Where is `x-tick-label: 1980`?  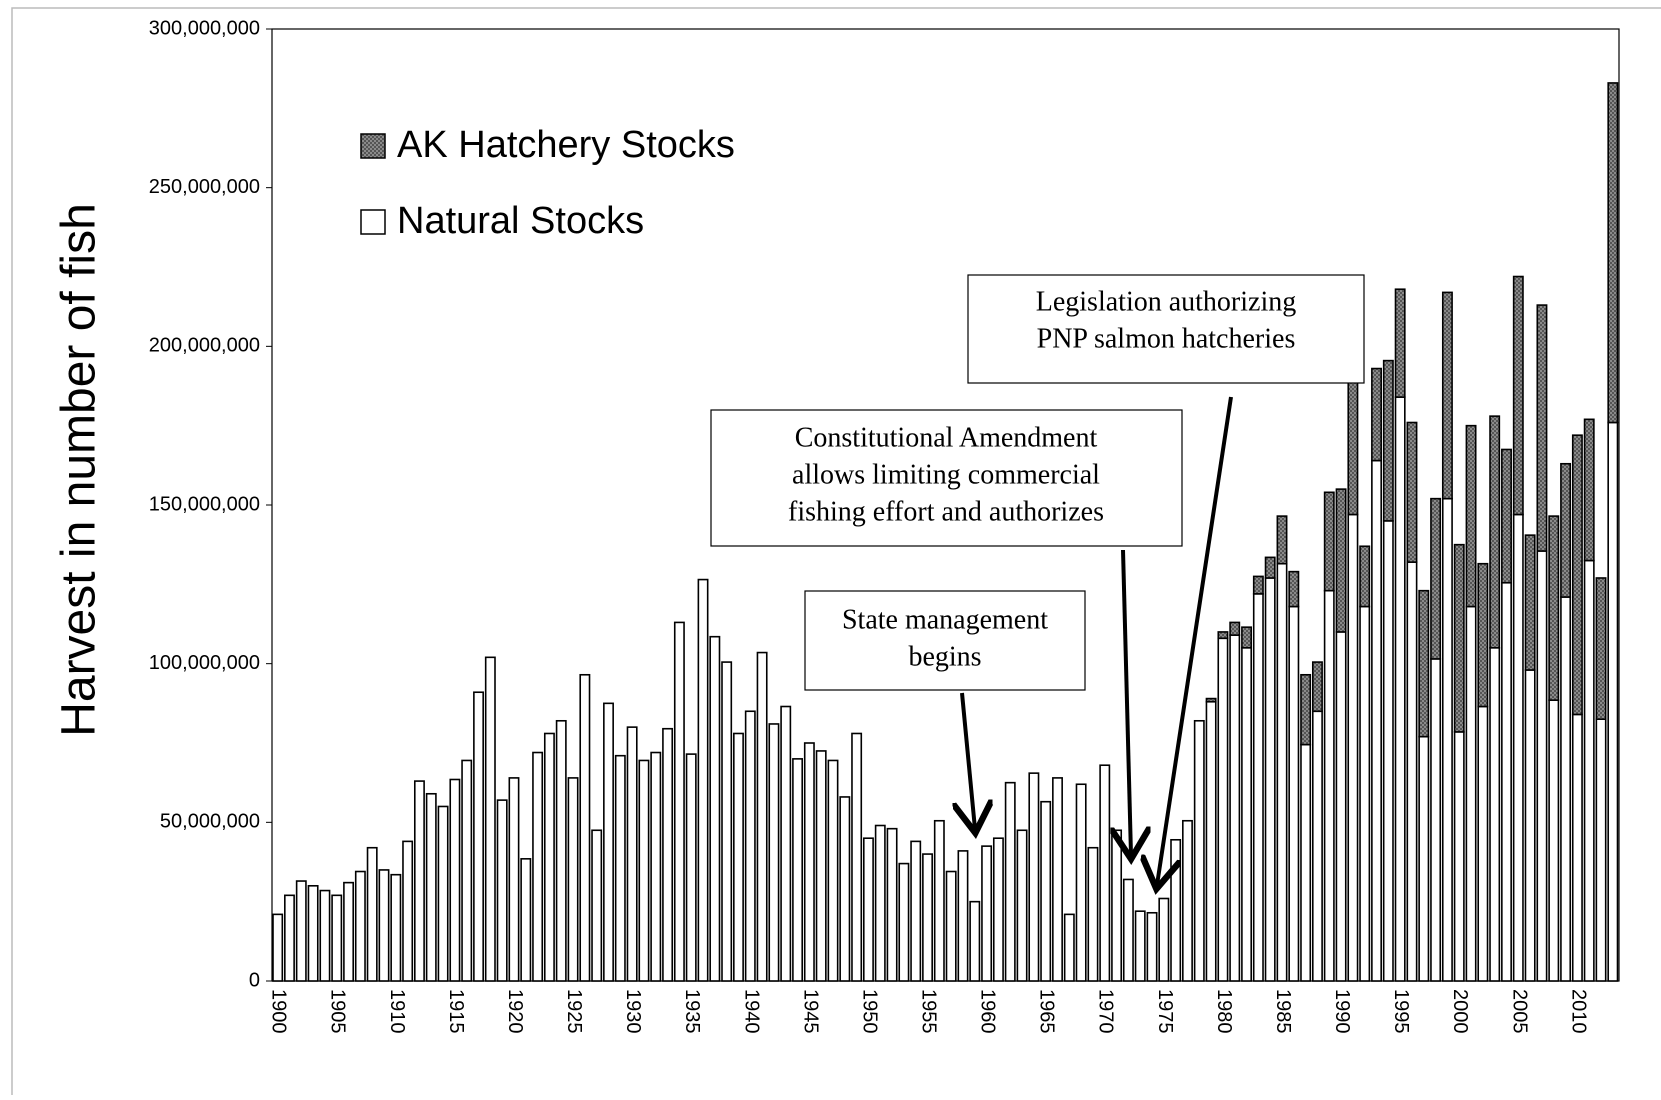
x-tick-label: 1980 is located at coordinates (1224, 1011).